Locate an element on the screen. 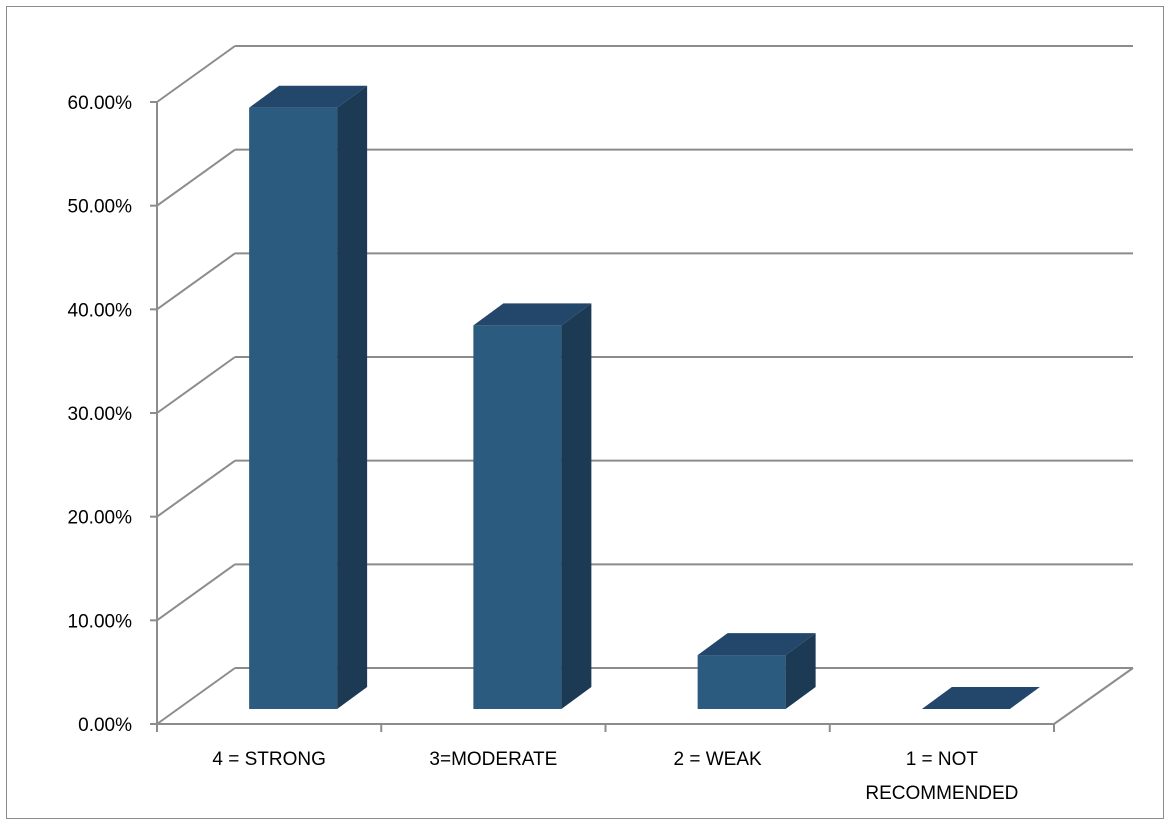 This screenshot has width=1170, height=825. y-tick-label-6: 60.00% is located at coordinates (100, 103).